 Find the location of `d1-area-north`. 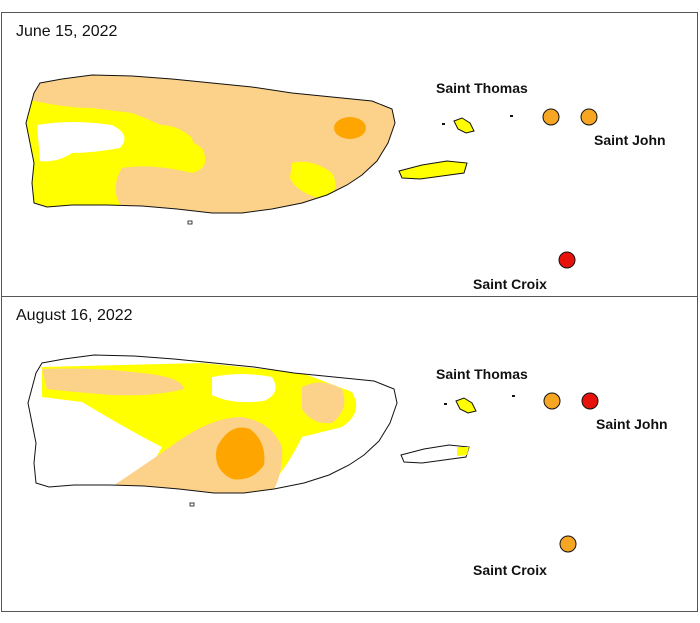

d1-area-north is located at coordinates (113, 382).